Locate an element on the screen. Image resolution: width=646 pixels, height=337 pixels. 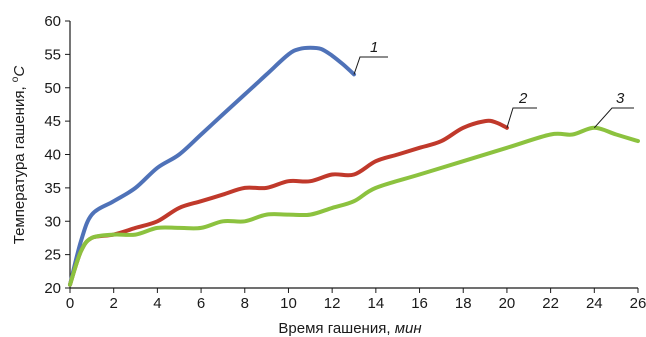
x-tick-label: 0 is located at coordinates (70, 303).